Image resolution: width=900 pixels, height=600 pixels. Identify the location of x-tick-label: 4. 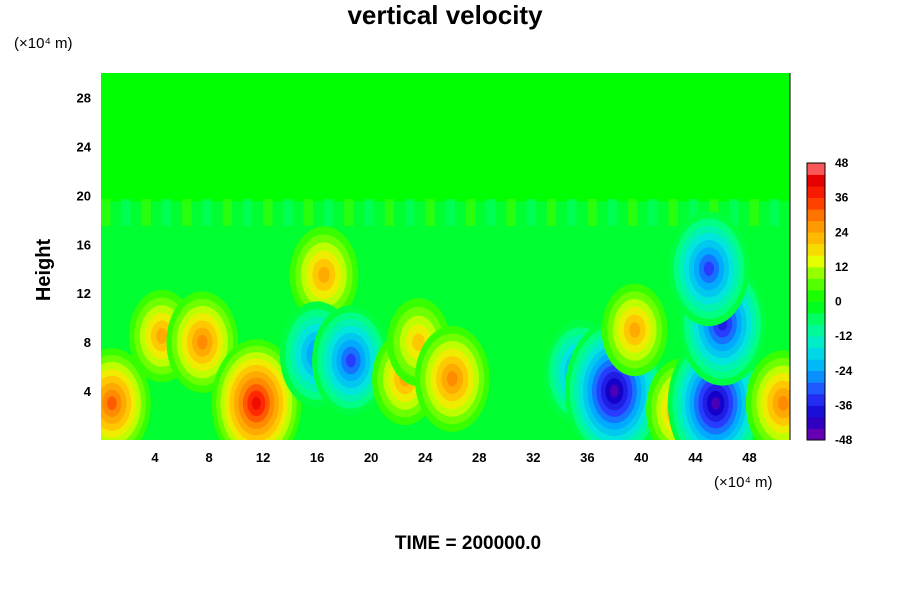
(155, 457).